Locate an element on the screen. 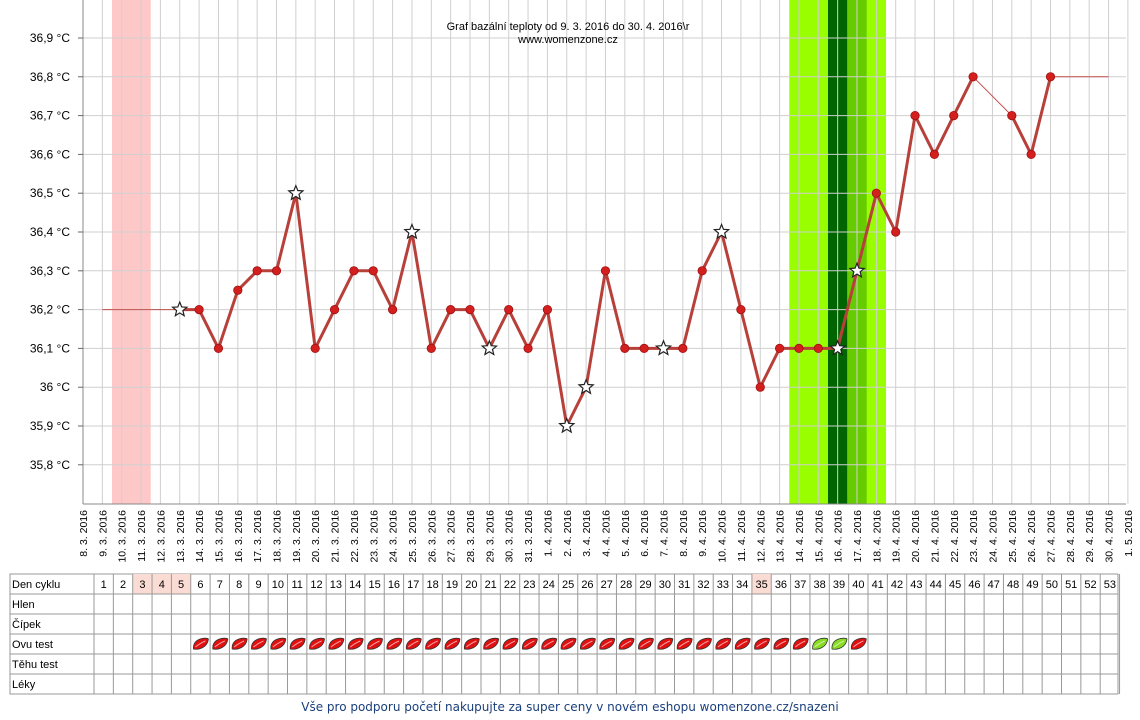 Image resolution: width=1140 pixels, height=720 pixels. x-tick-label: 21. 4. 2016 is located at coordinates (935, 536).